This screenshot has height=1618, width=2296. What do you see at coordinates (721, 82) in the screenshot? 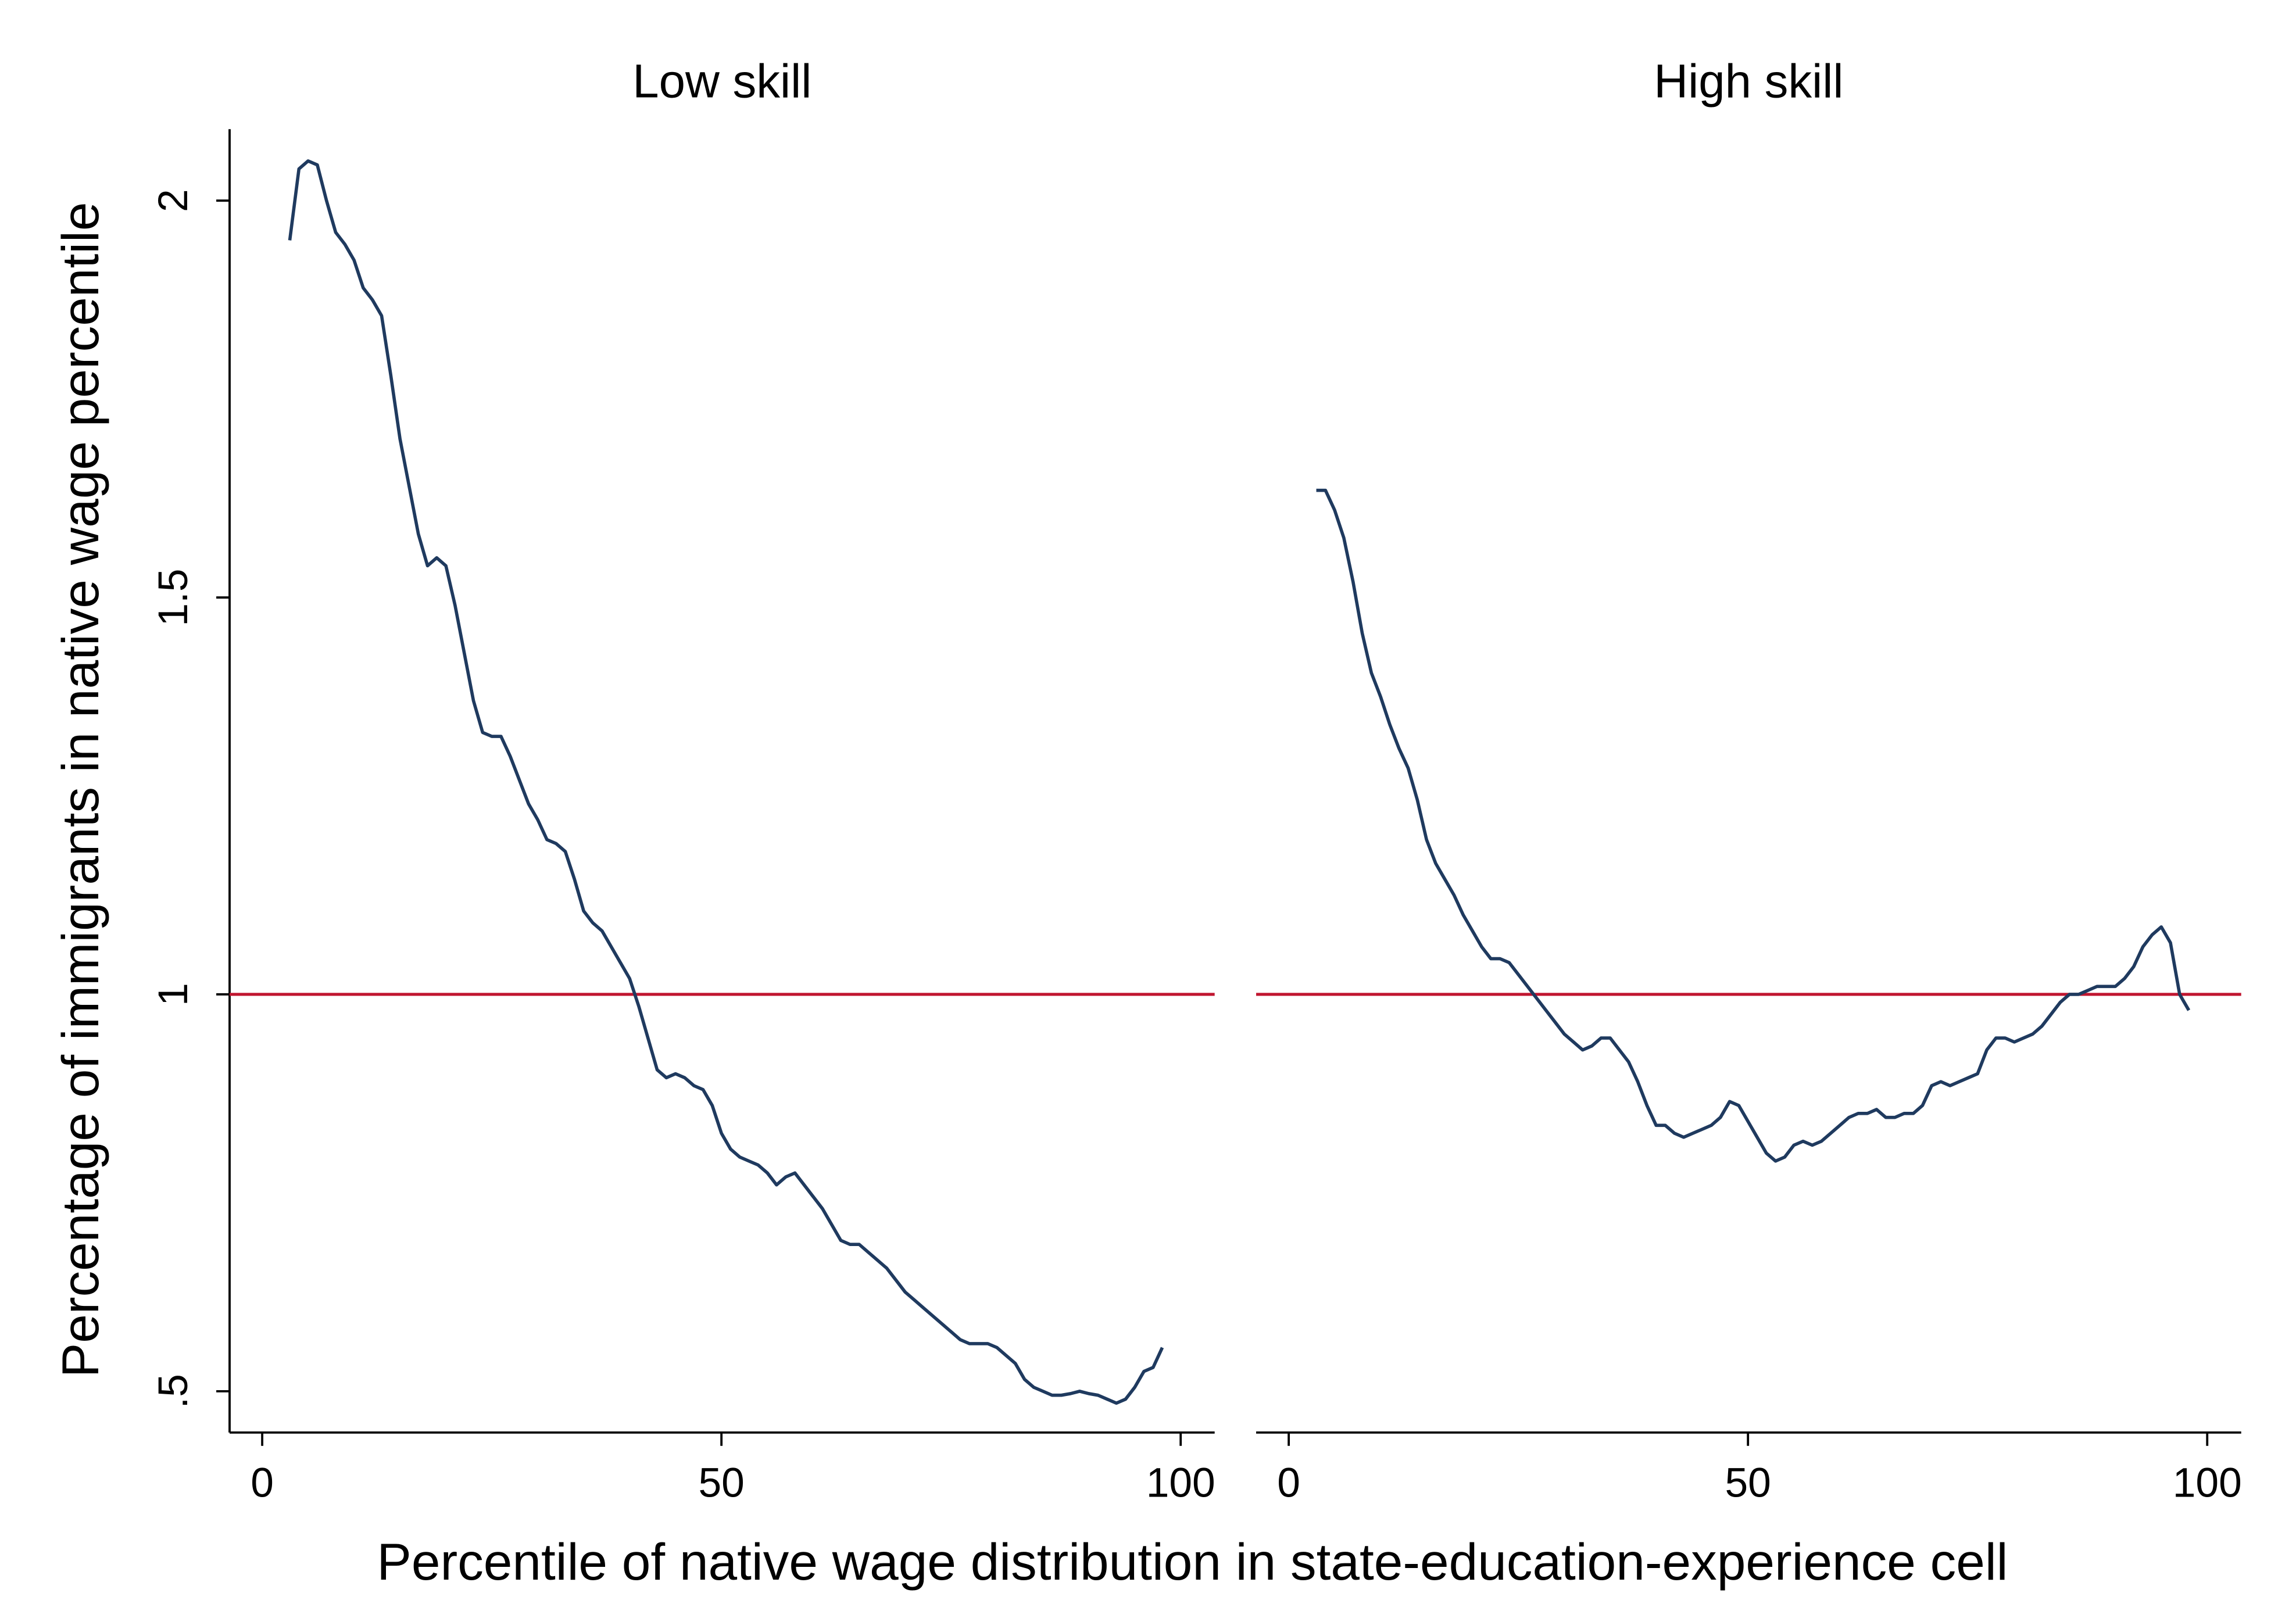
I see `panel-title: Low skill` at bounding box center [721, 82].